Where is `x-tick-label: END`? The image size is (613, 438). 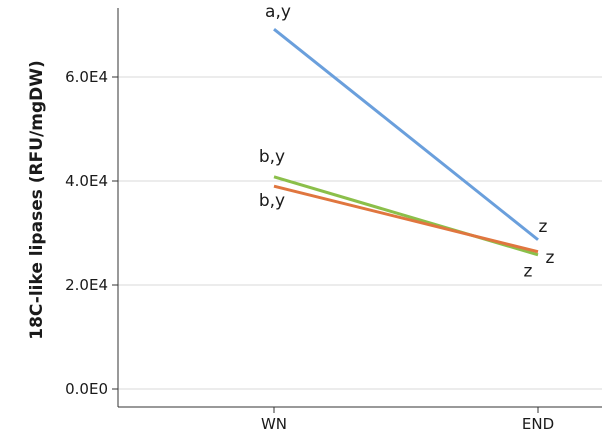 x-tick-label: END is located at coordinates (538, 424).